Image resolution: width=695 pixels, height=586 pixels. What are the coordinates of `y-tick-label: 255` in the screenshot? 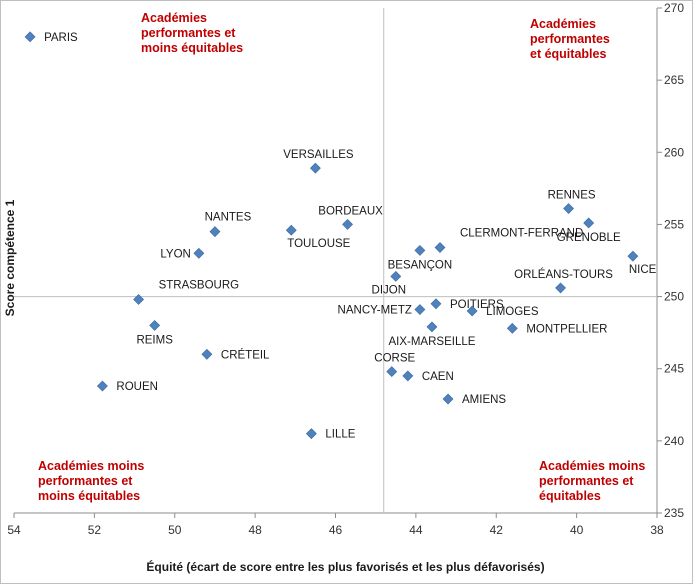 It's located at (674, 224).